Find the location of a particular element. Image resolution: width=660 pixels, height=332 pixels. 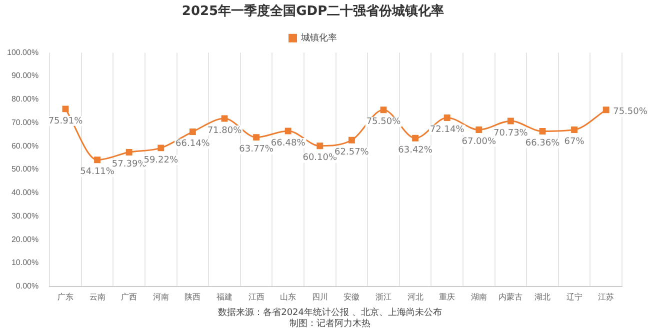

x-tick-label: 安徽 is located at coordinates (352, 297).